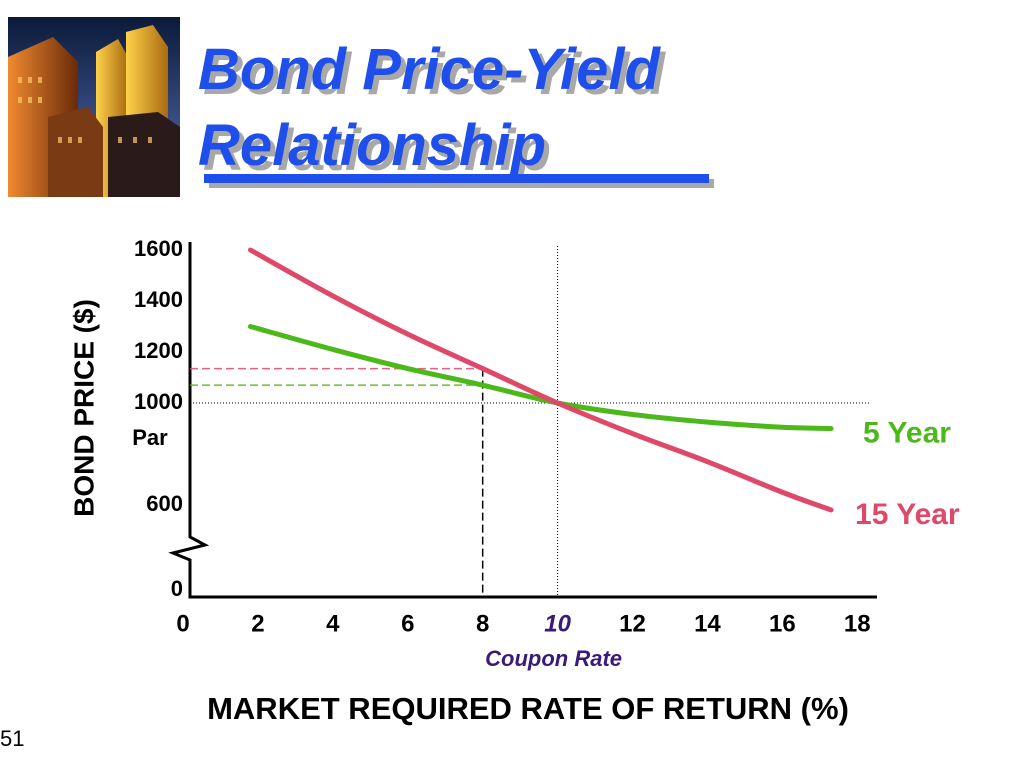  What do you see at coordinates (182, 623) in the screenshot?
I see `x-tick-label: 0` at bounding box center [182, 623].